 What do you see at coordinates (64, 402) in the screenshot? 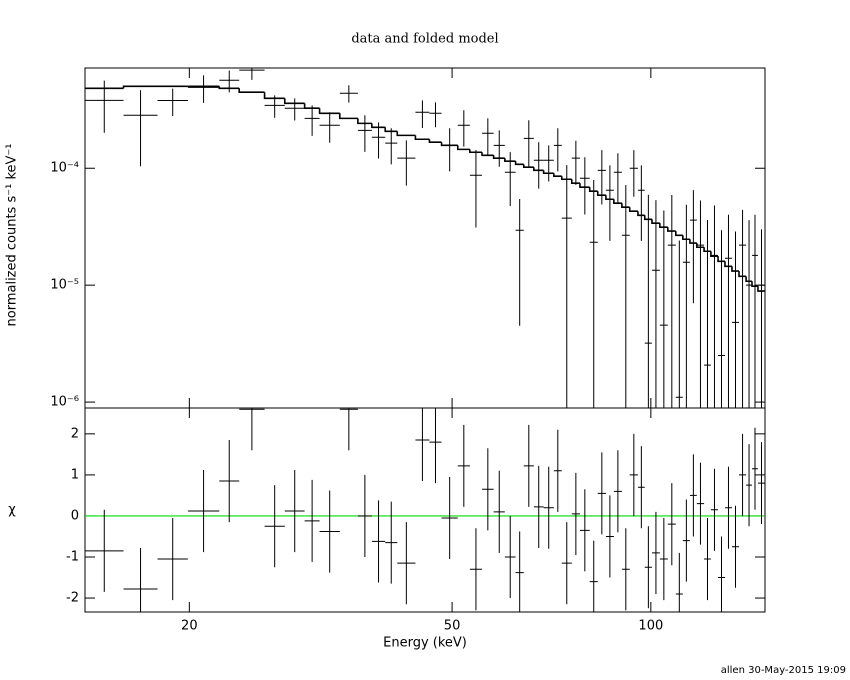
I see `y-tick-label: 10⁻⁶` at bounding box center [64, 402].